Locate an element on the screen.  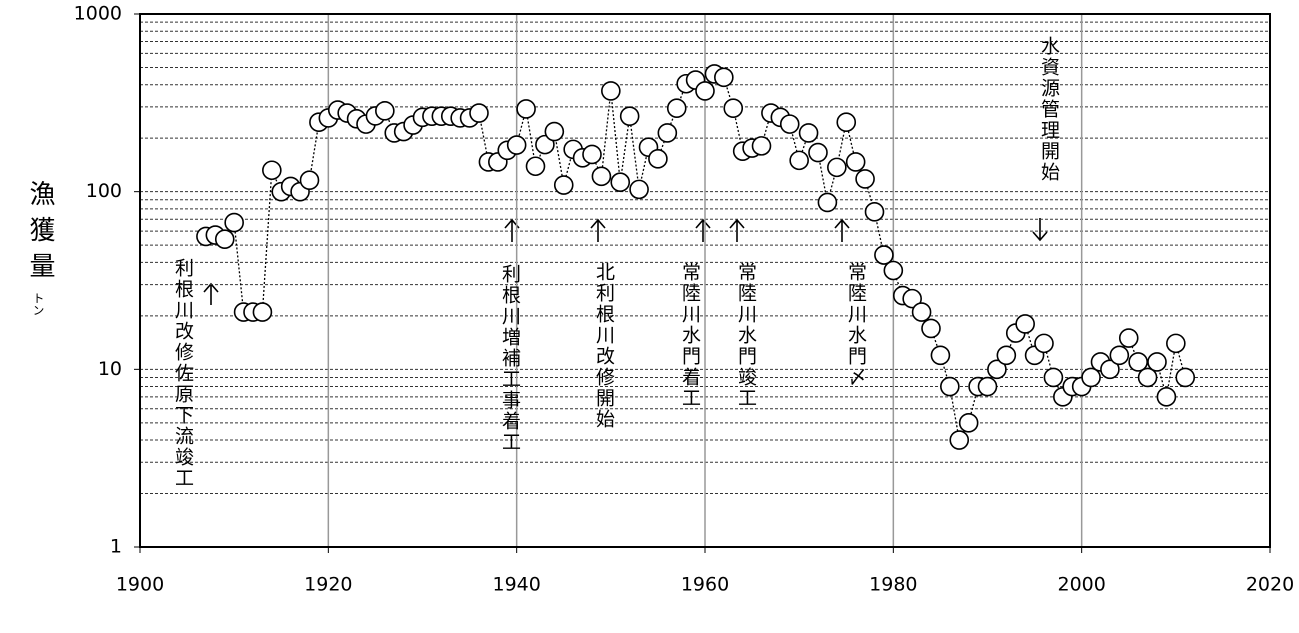
y-axis-label: 漁獲量 is located at coordinates (40, 234).